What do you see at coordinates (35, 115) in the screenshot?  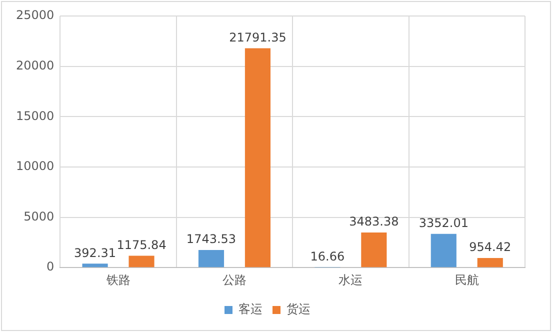 I see `y-tick-label: 15000` at bounding box center [35, 115].